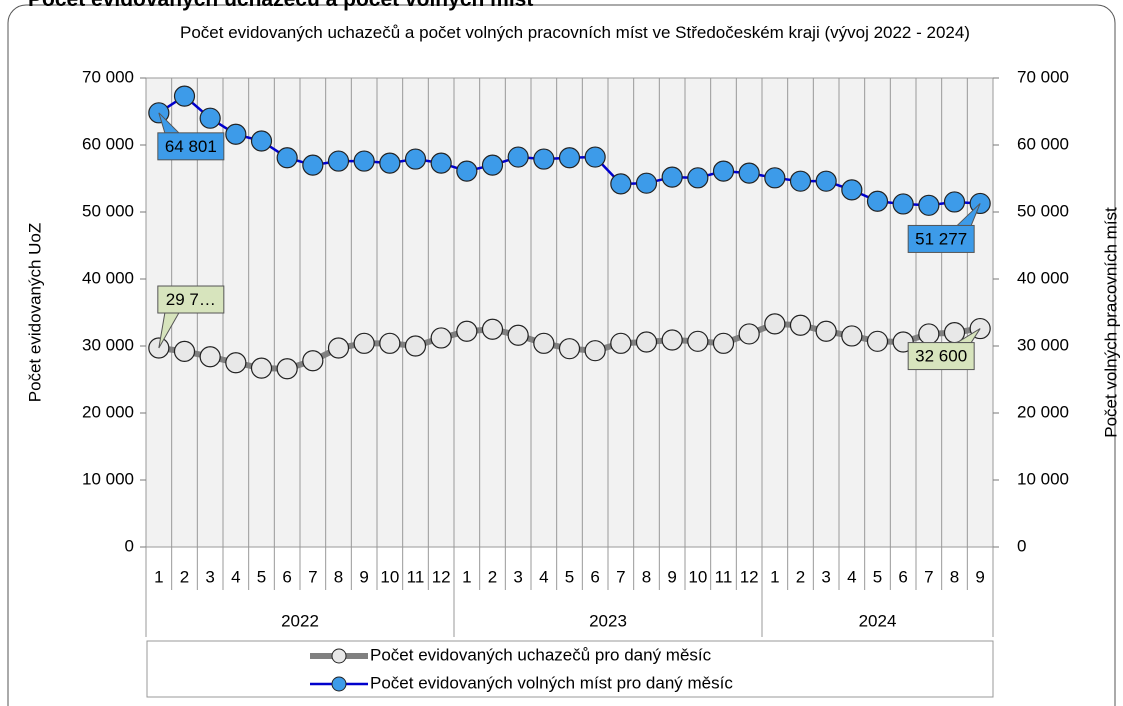 Image resolution: width=1123 pixels, height=706 pixels. I want to click on x-group-label: 2024, so click(878, 620).